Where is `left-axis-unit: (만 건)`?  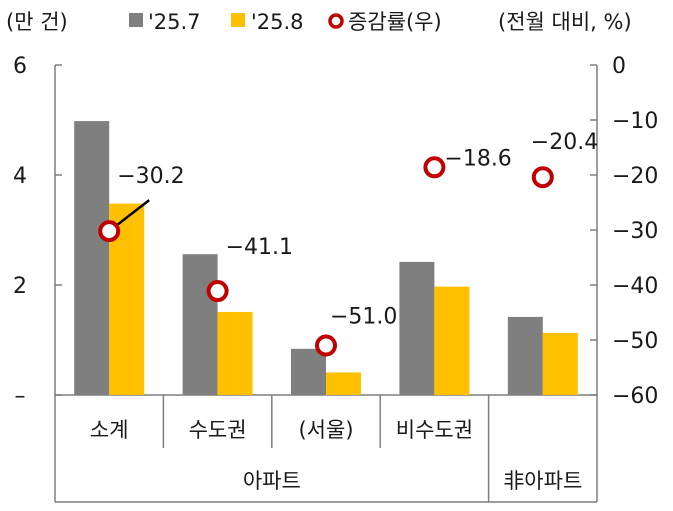
left-axis-unit: (만 건) is located at coordinates (37, 22).